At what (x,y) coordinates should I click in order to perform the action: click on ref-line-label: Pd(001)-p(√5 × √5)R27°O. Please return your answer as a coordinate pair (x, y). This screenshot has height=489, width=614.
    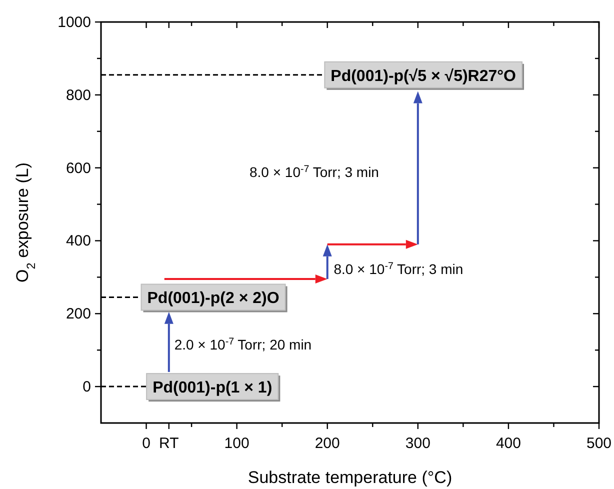
    Looking at the image, I should click on (423, 76).